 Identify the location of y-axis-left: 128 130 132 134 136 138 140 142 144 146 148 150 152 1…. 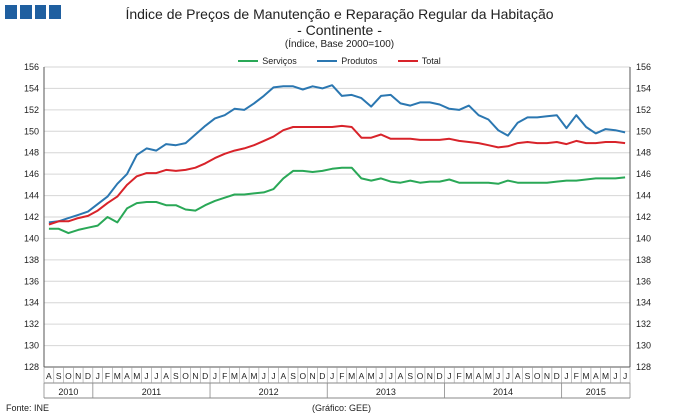
(34, 217).